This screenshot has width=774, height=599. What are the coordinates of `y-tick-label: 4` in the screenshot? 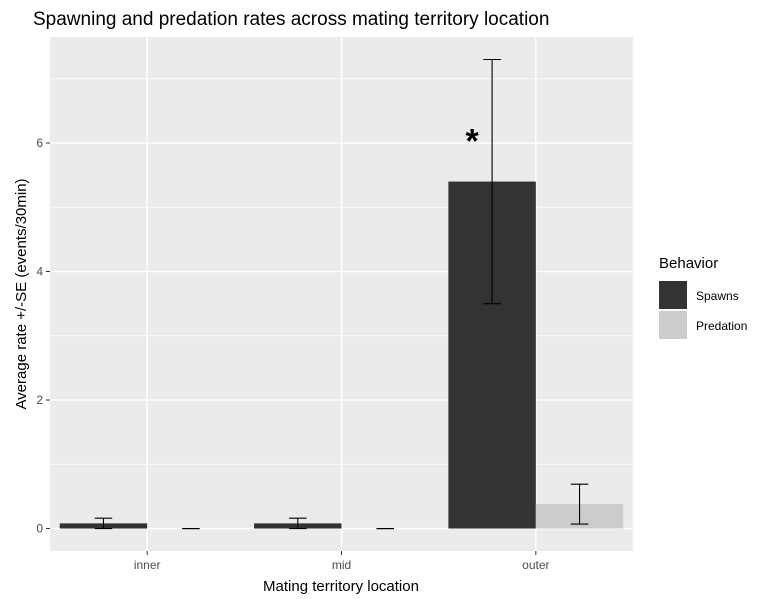 It's located at (39, 272).